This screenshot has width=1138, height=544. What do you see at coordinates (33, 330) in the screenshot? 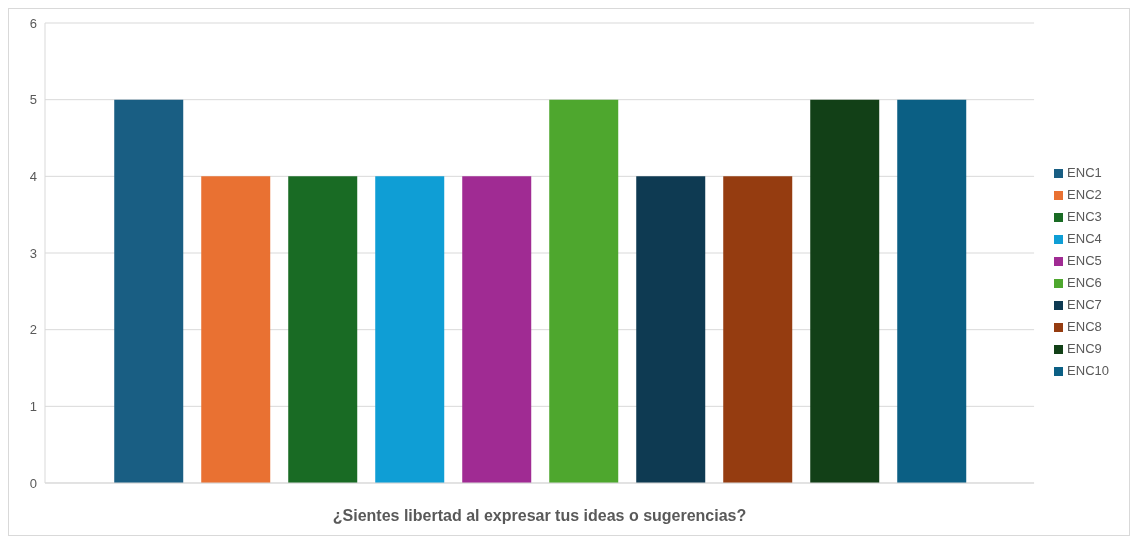
I see `y-tick-label: 2` at bounding box center [33, 330].